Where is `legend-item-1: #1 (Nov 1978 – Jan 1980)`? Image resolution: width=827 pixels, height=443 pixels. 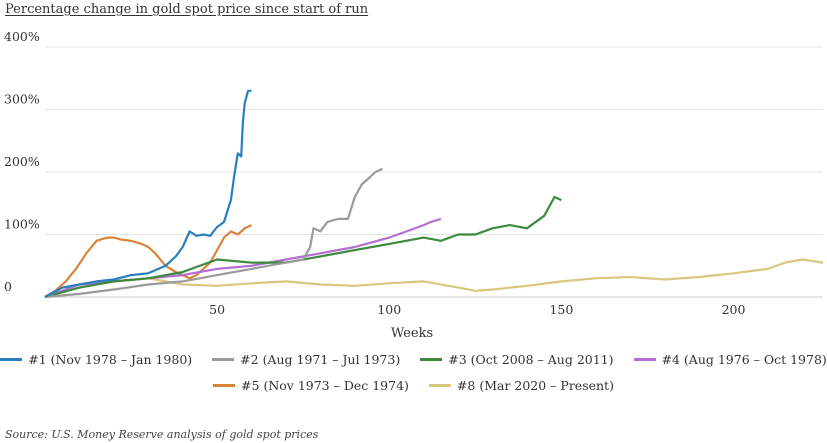 legend-item-1: #1 (Nov 1978 – Jan 1980) is located at coordinates (96, 359).